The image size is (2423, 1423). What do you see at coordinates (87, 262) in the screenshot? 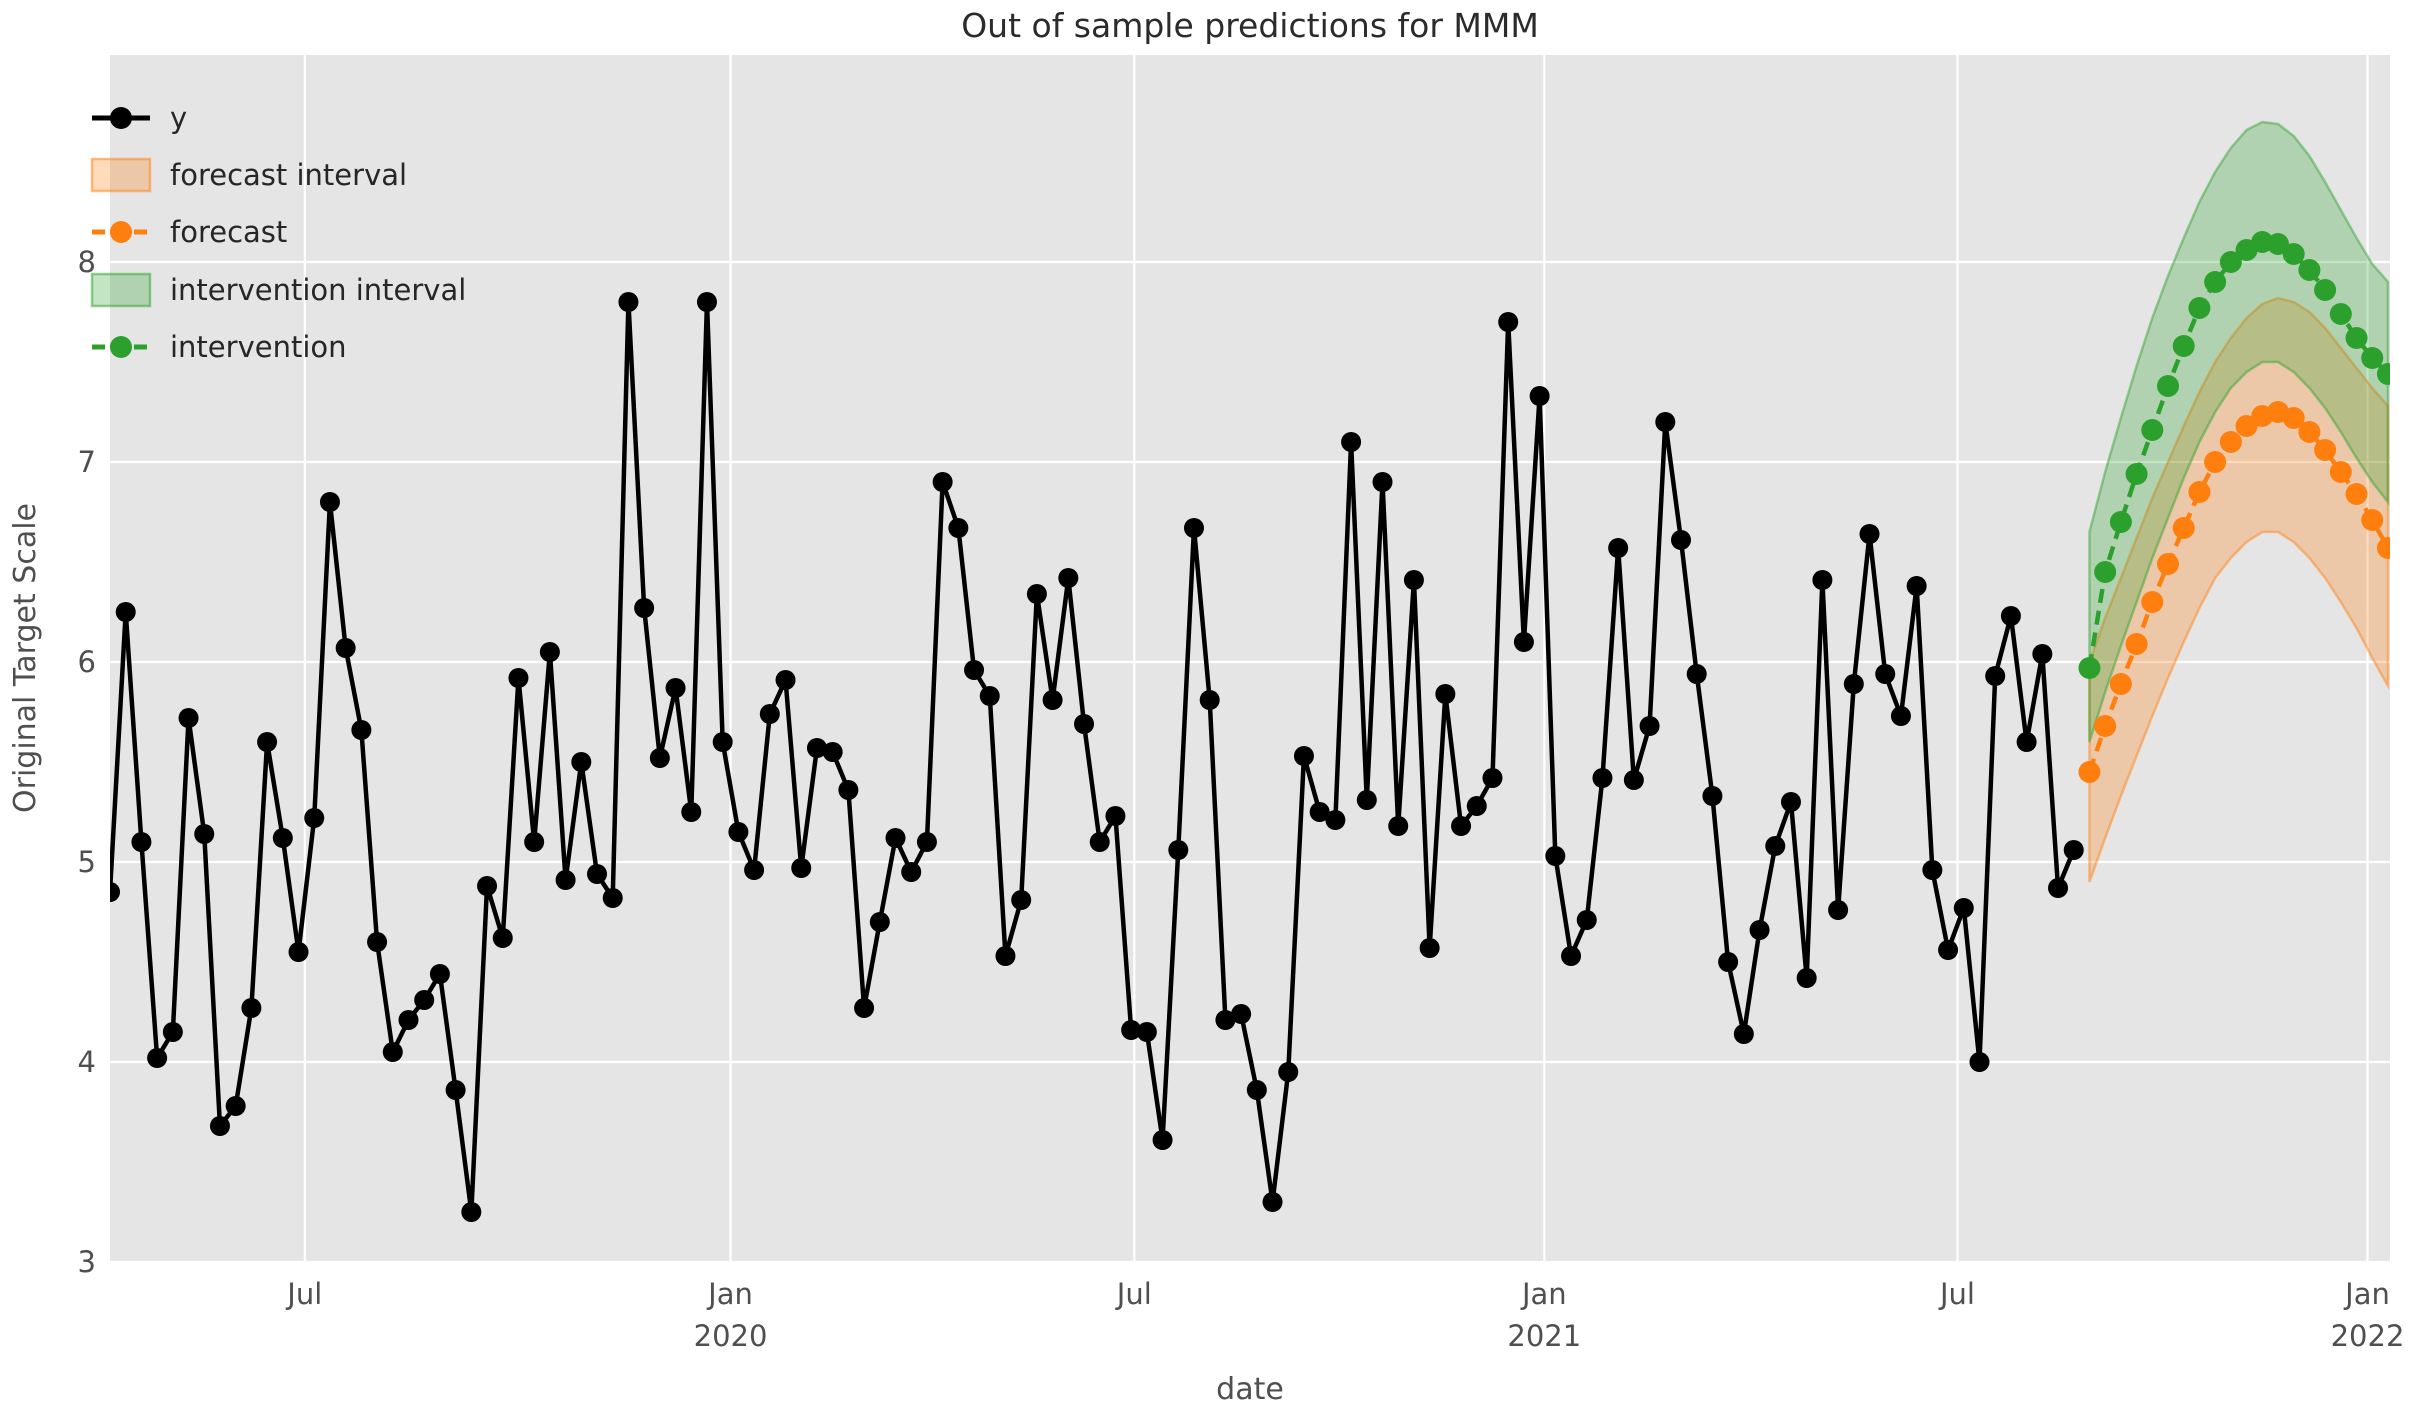
I see `y-tick-label-8: 8` at bounding box center [87, 262].